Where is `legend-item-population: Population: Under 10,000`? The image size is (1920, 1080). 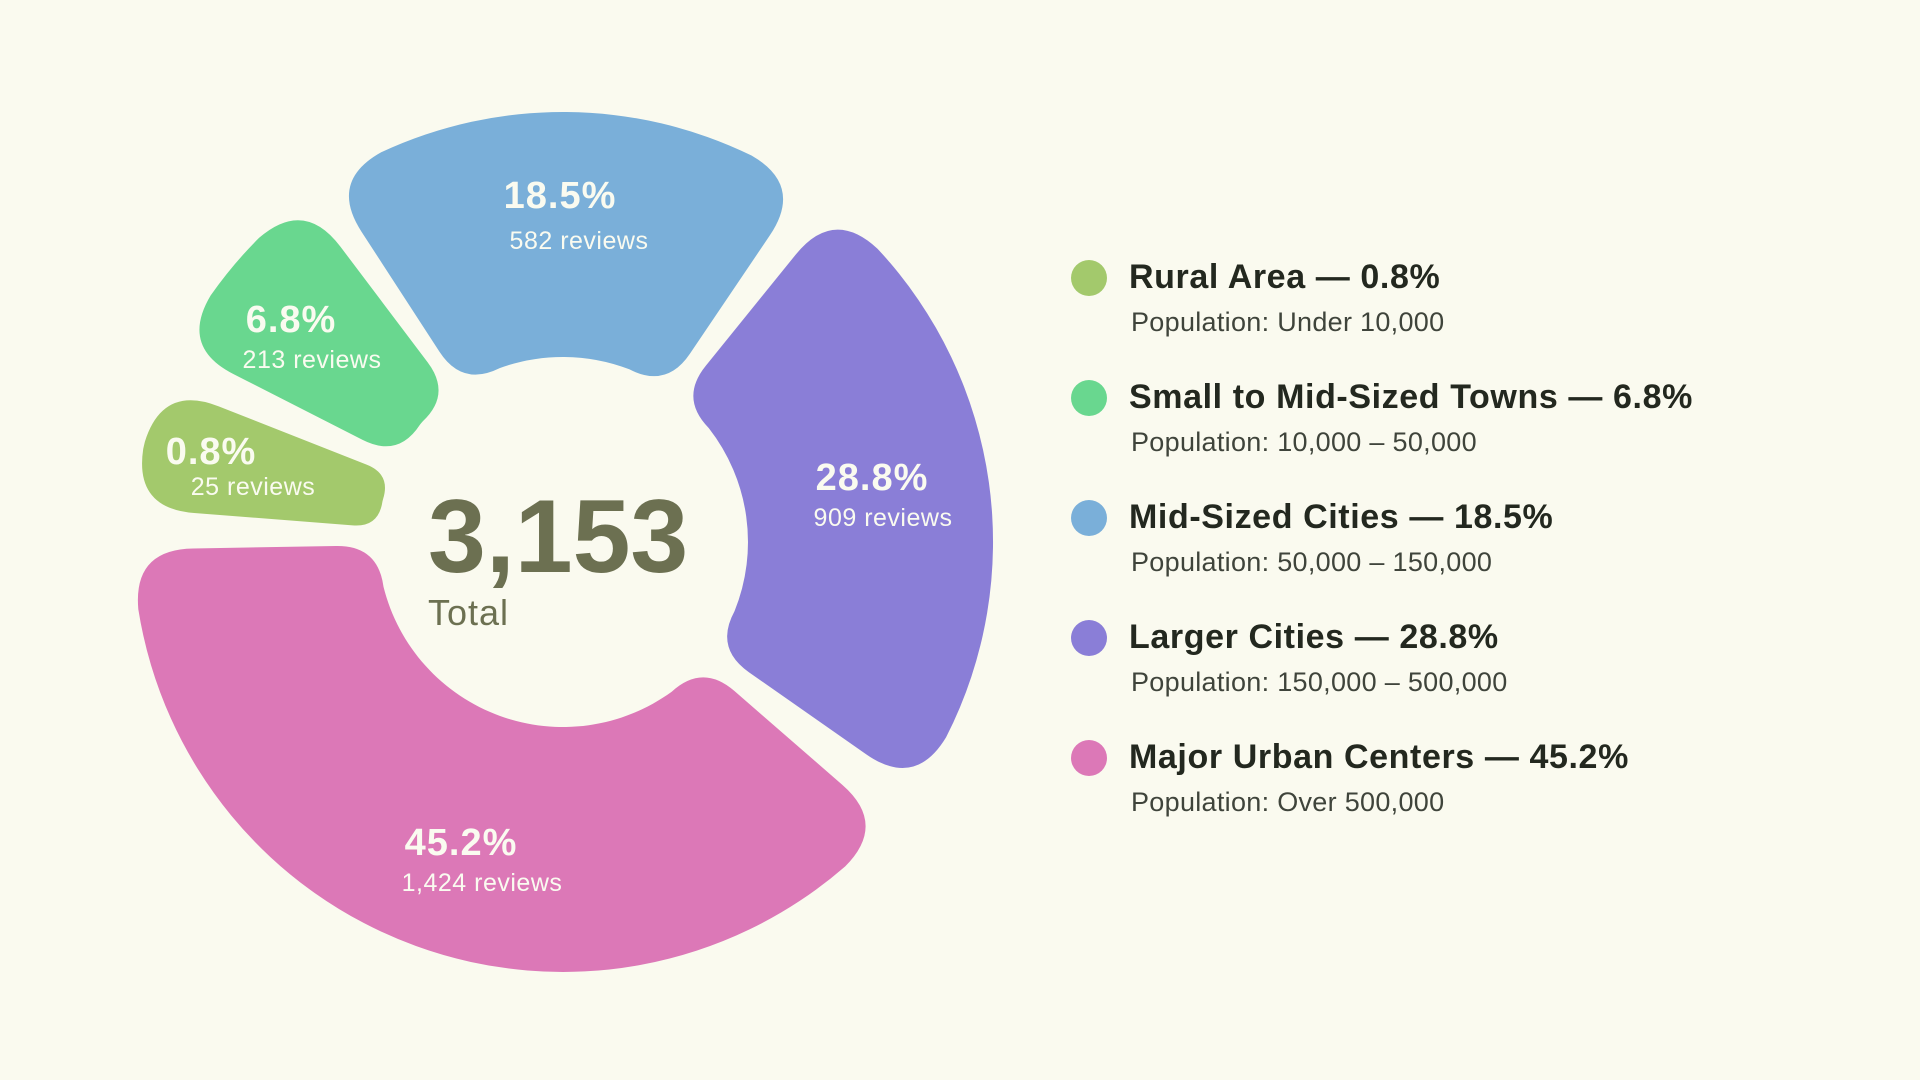 legend-item-population: Population: Under 10,000 is located at coordinates (1288, 322).